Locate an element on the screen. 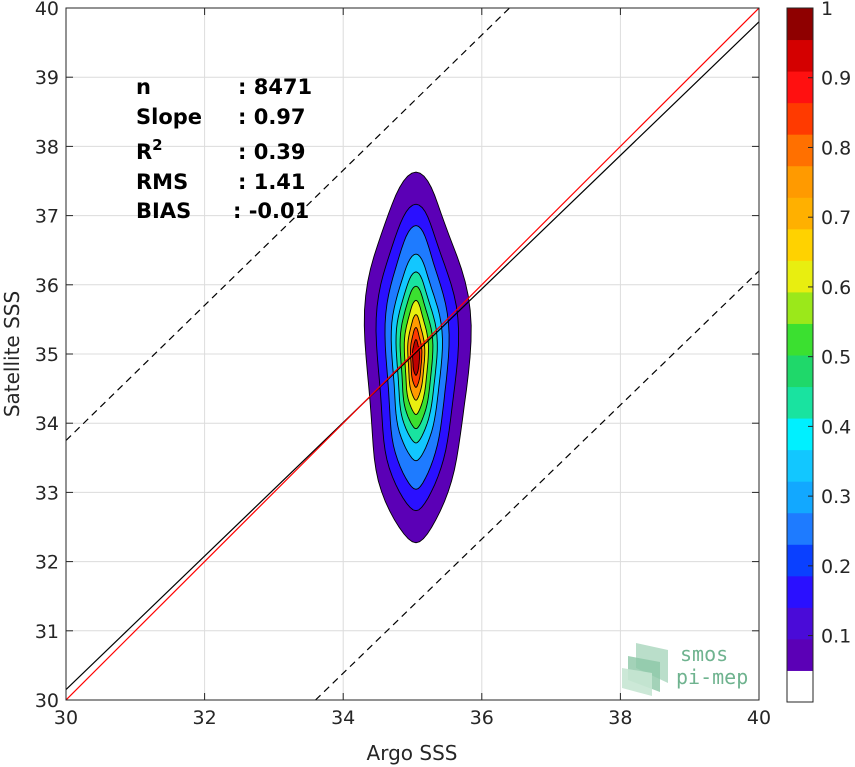 Image resolution: width=855 pixels, height=767 pixels. stat-value: : 8471 is located at coordinates (275, 87).